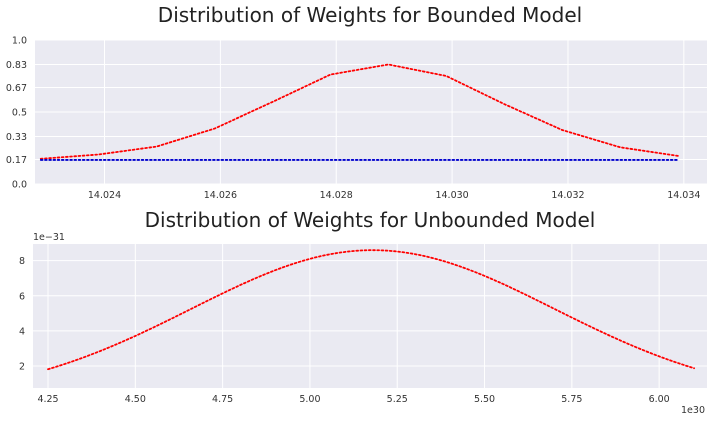 The height and width of the screenshot is (424, 712). I want to click on x-tick-label: 4.75, so click(222, 399).